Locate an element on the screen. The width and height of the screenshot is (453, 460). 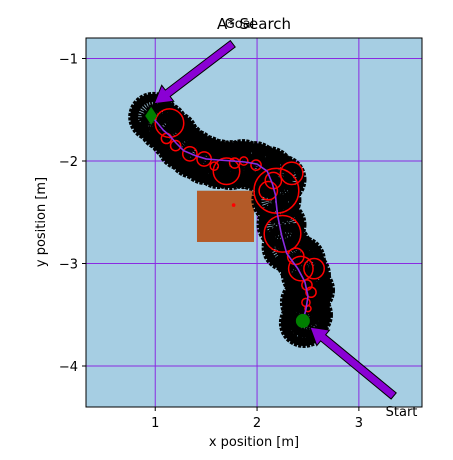
goal-label: Goal is located at coordinates (240, 24).